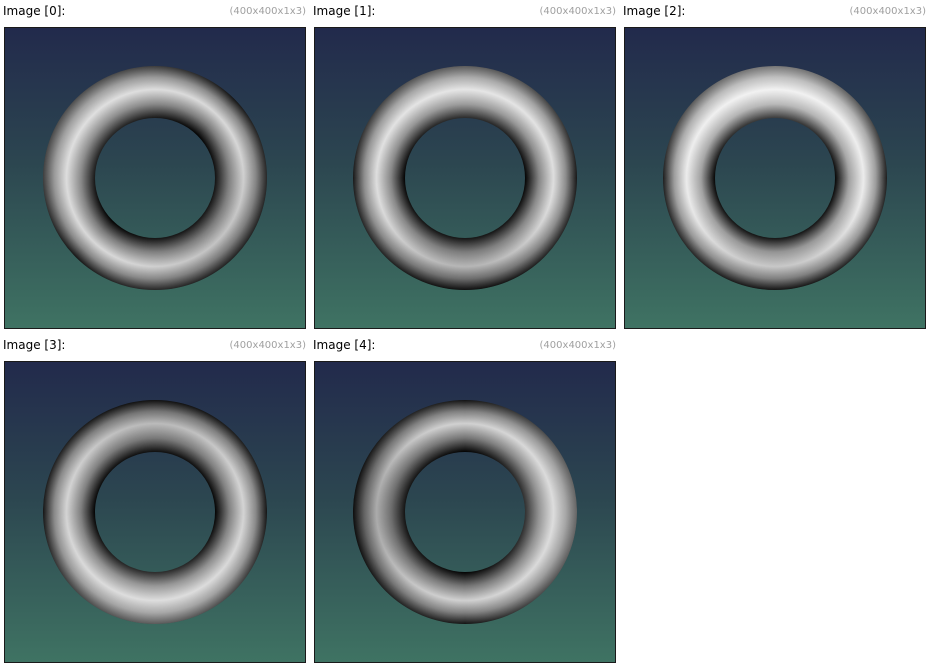  Describe the element at coordinates (654, 11) in the screenshot. I see `image-title: Image [2]:` at that location.